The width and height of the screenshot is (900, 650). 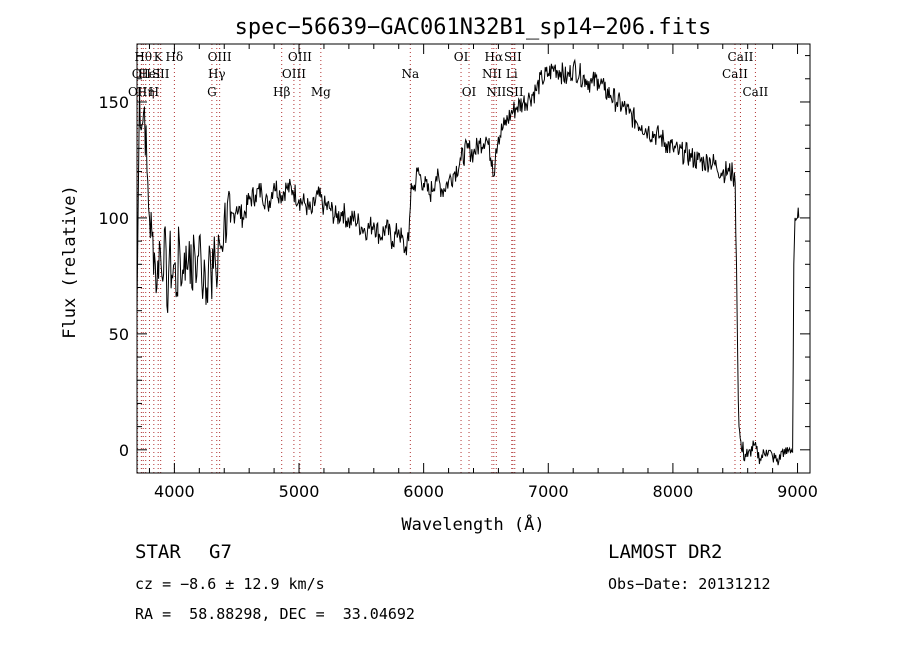 I want to click on survey-name: LAMOST DR2, so click(x=665, y=552).